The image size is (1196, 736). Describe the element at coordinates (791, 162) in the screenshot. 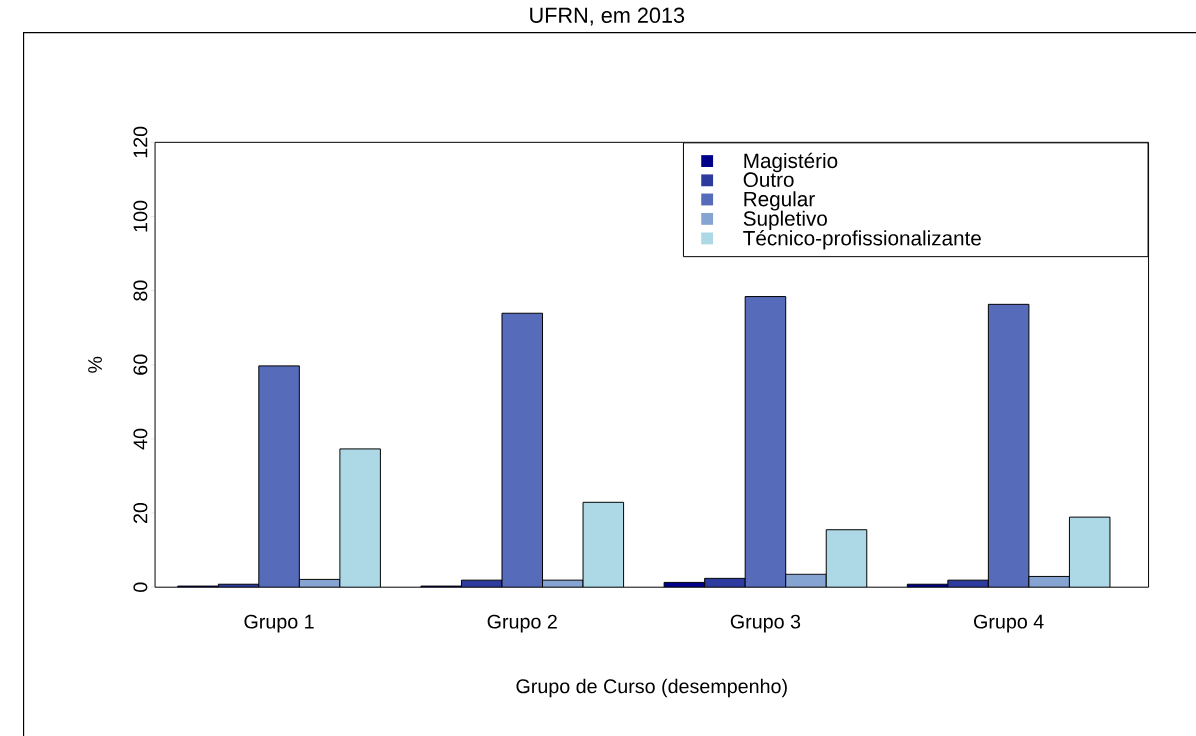

I see `legend-label: Magistério` at that location.